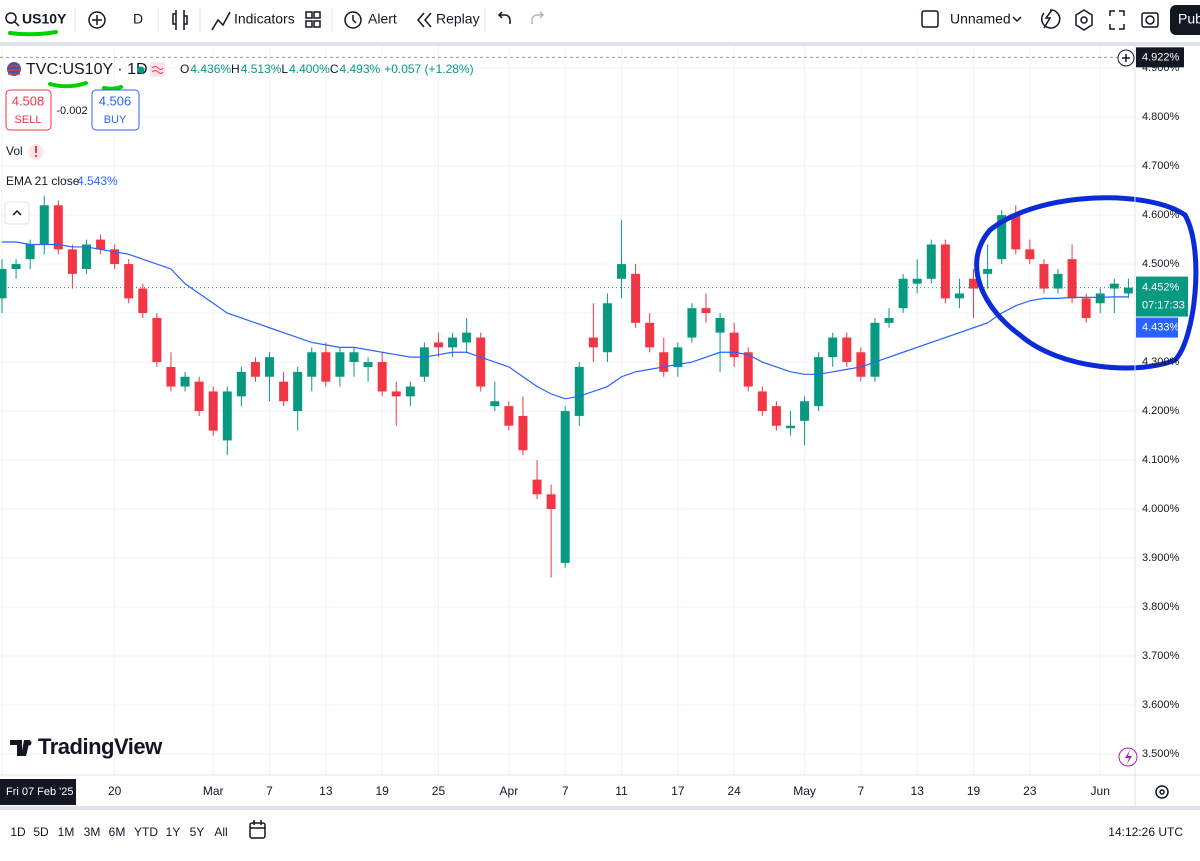  Describe the element at coordinates (734, 791) in the screenshot. I see `x-tick-label: 24` at that location.